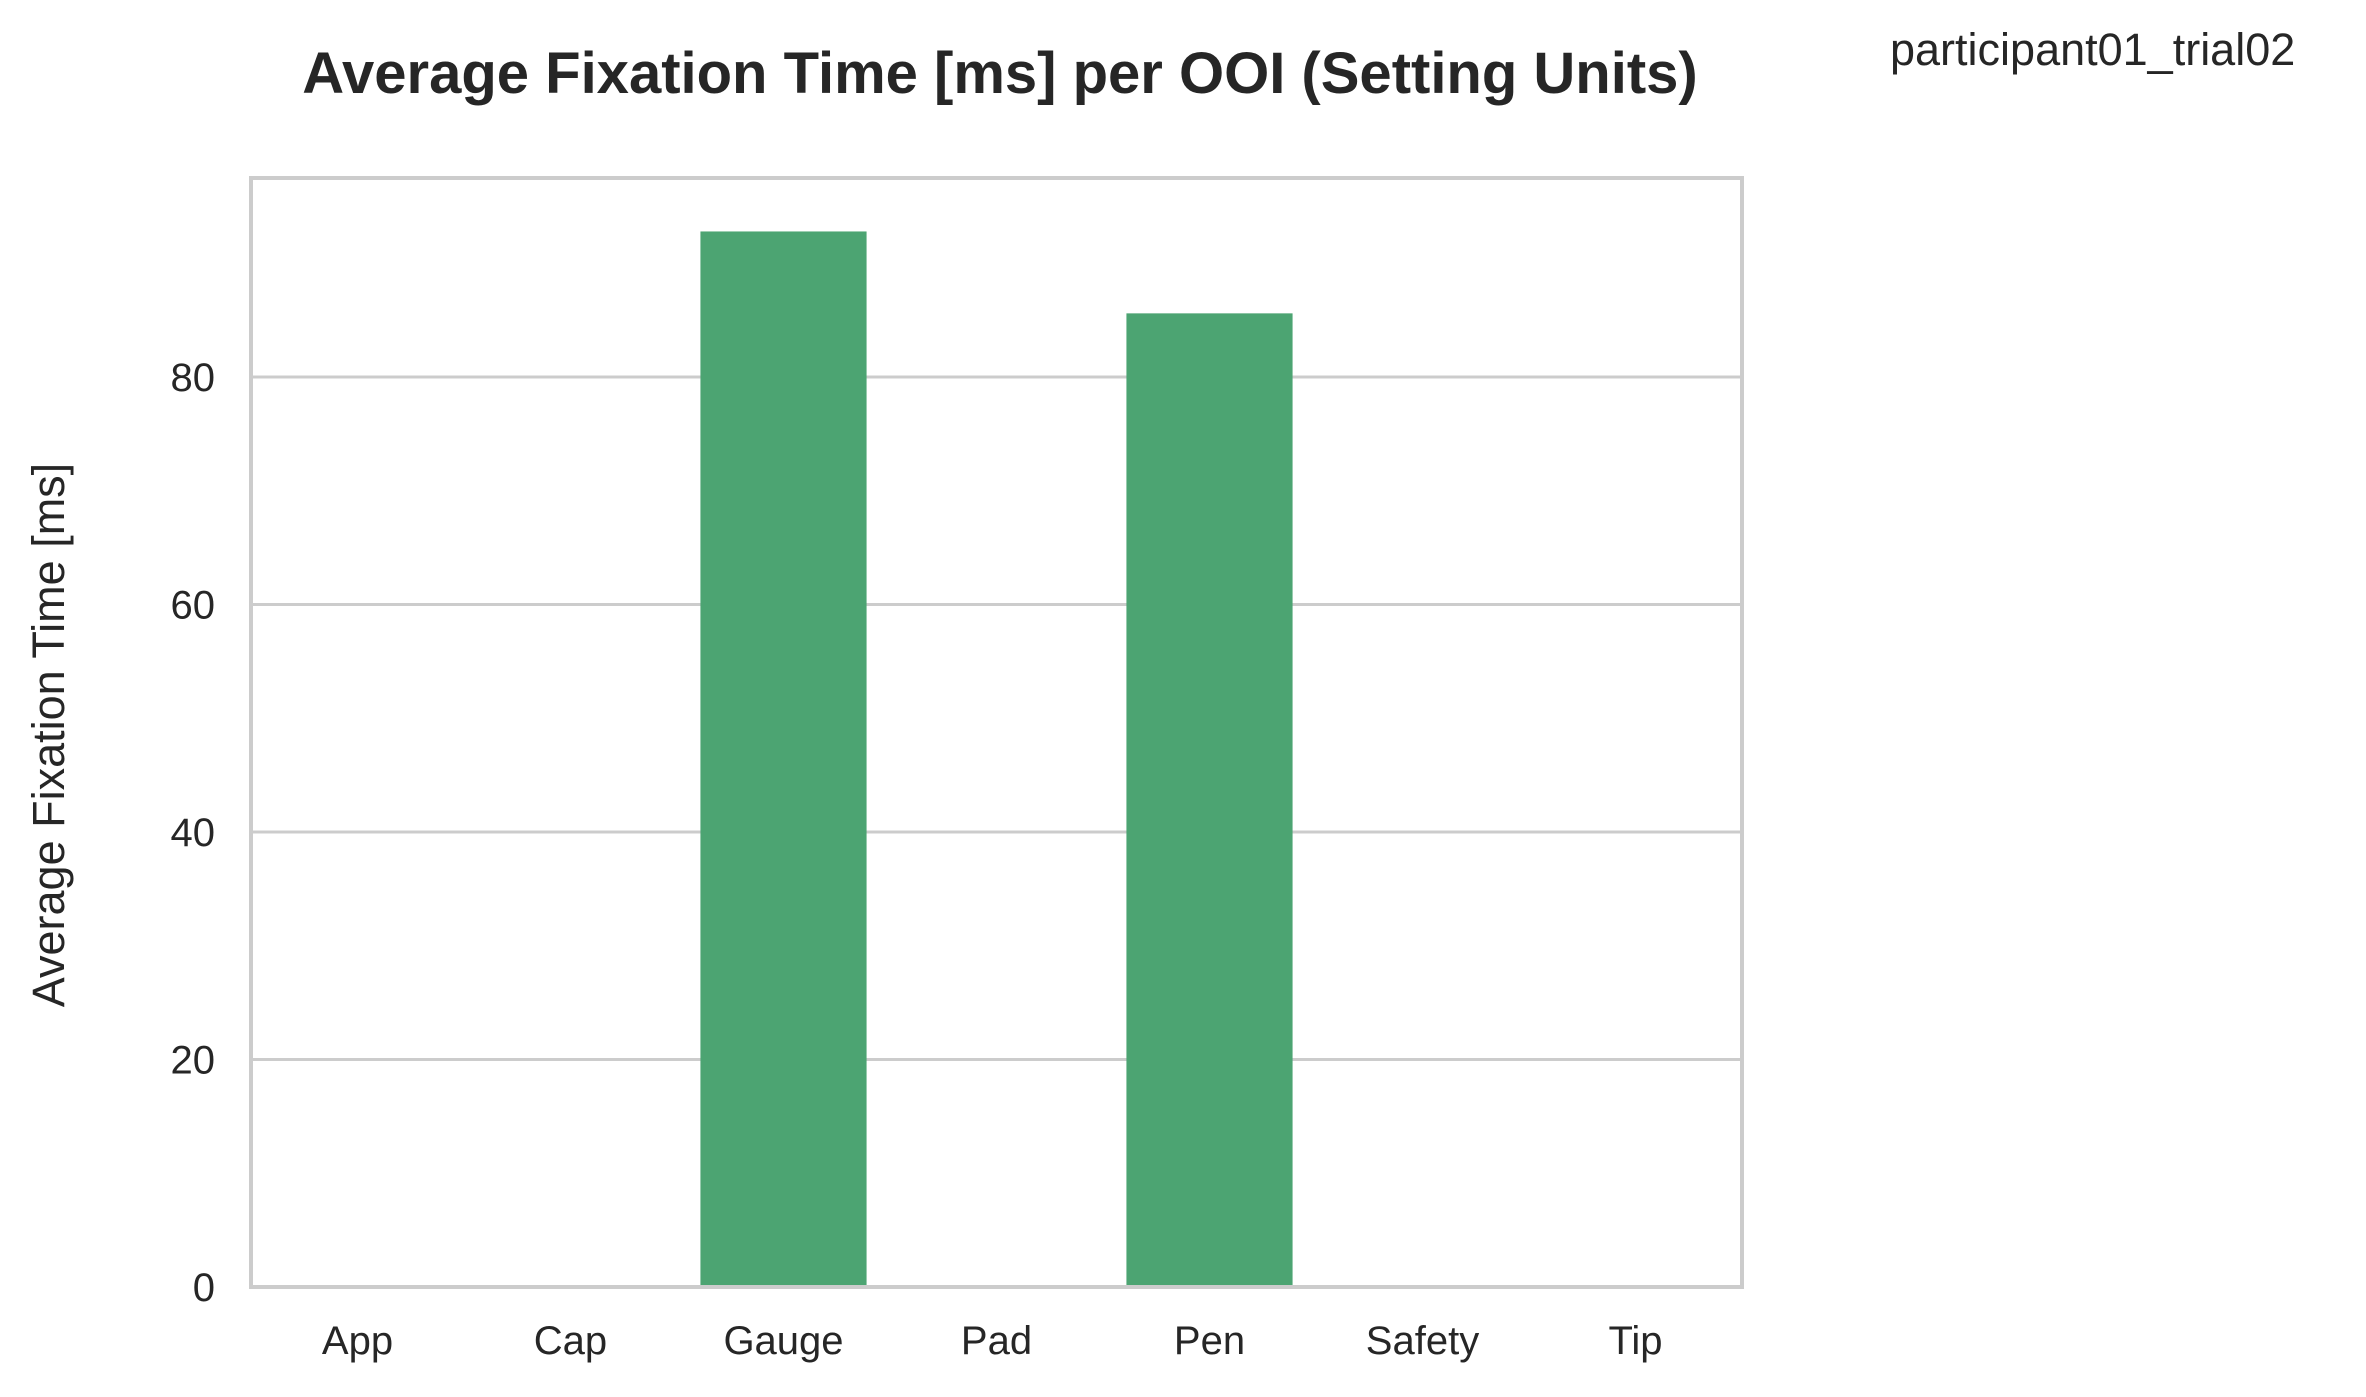 This screenshot has width=2366, height=1397. Describe the element at coordinates (193, 378) in the screenshot. I see `y-tick-label: 80` at that location.